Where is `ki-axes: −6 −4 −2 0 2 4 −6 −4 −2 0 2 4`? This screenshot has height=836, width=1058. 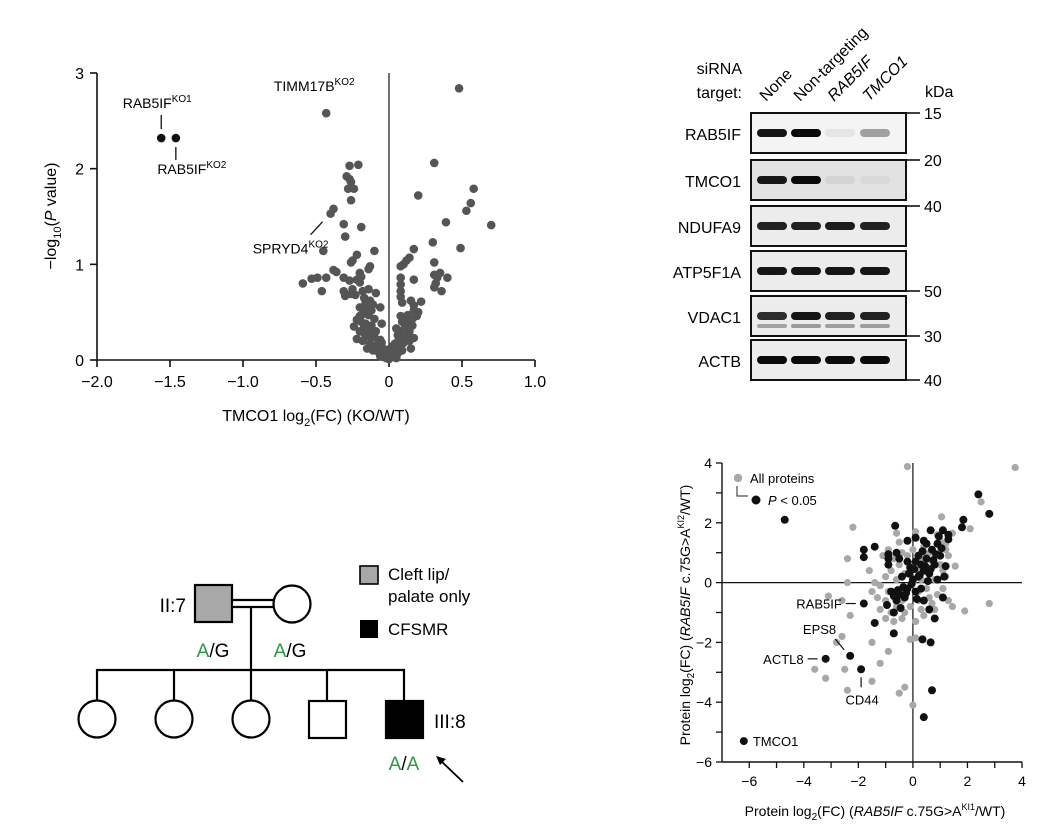
ki-axes: −6 −4 −2 0 2 4 −6 −4 −2 0 2 4 is located at coordinates (861, 622).